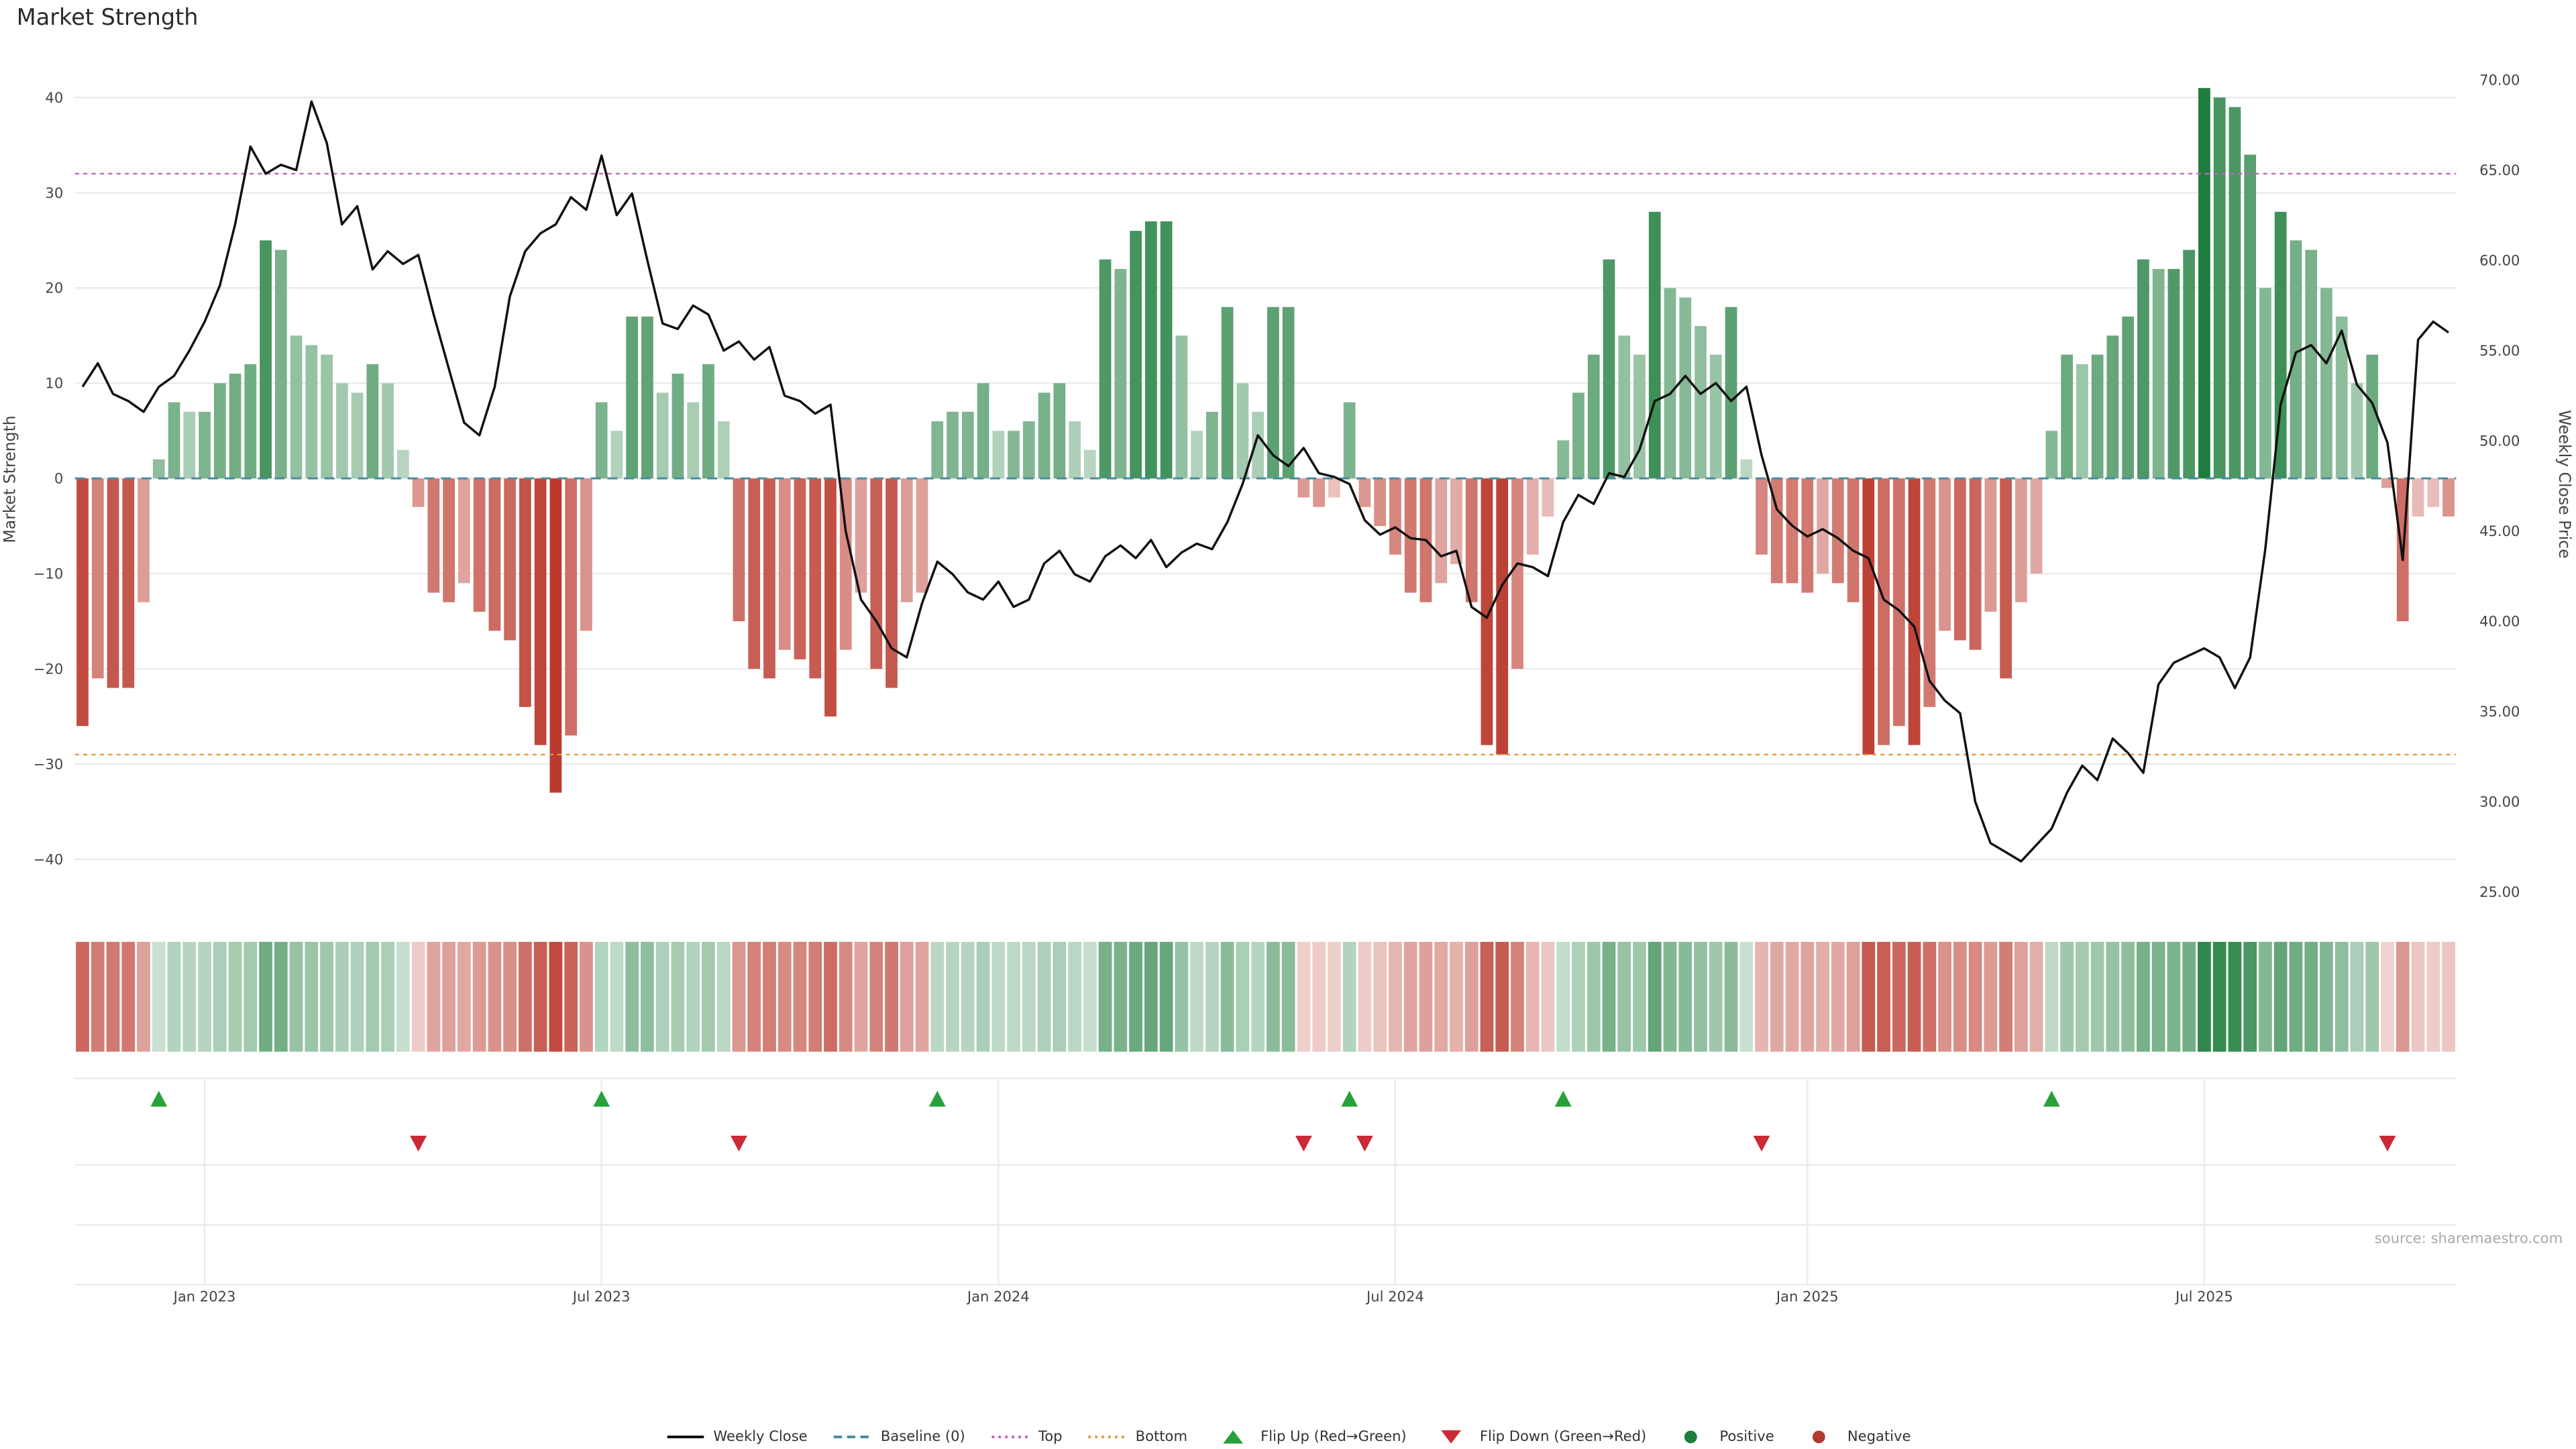 Image resolution: width=2576 pixels, height=1449 pixels. What do you see at coordinates (2387, 1144) in the screenshot?
I see `flip-down-marker` at bounding box center [2387, 1144].